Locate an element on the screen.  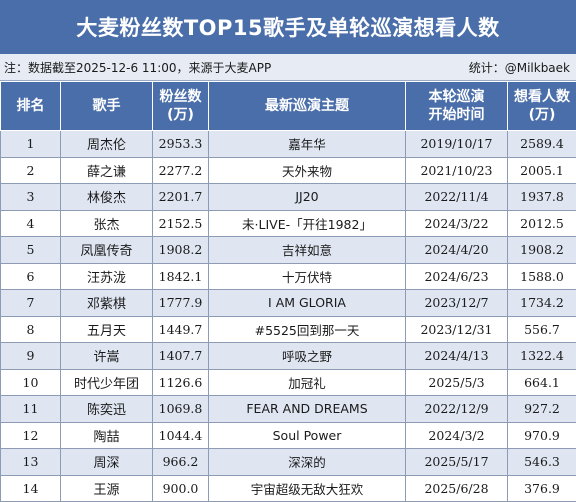
header-theme: 最新巡演主题 is located at coordinates (307, 106).